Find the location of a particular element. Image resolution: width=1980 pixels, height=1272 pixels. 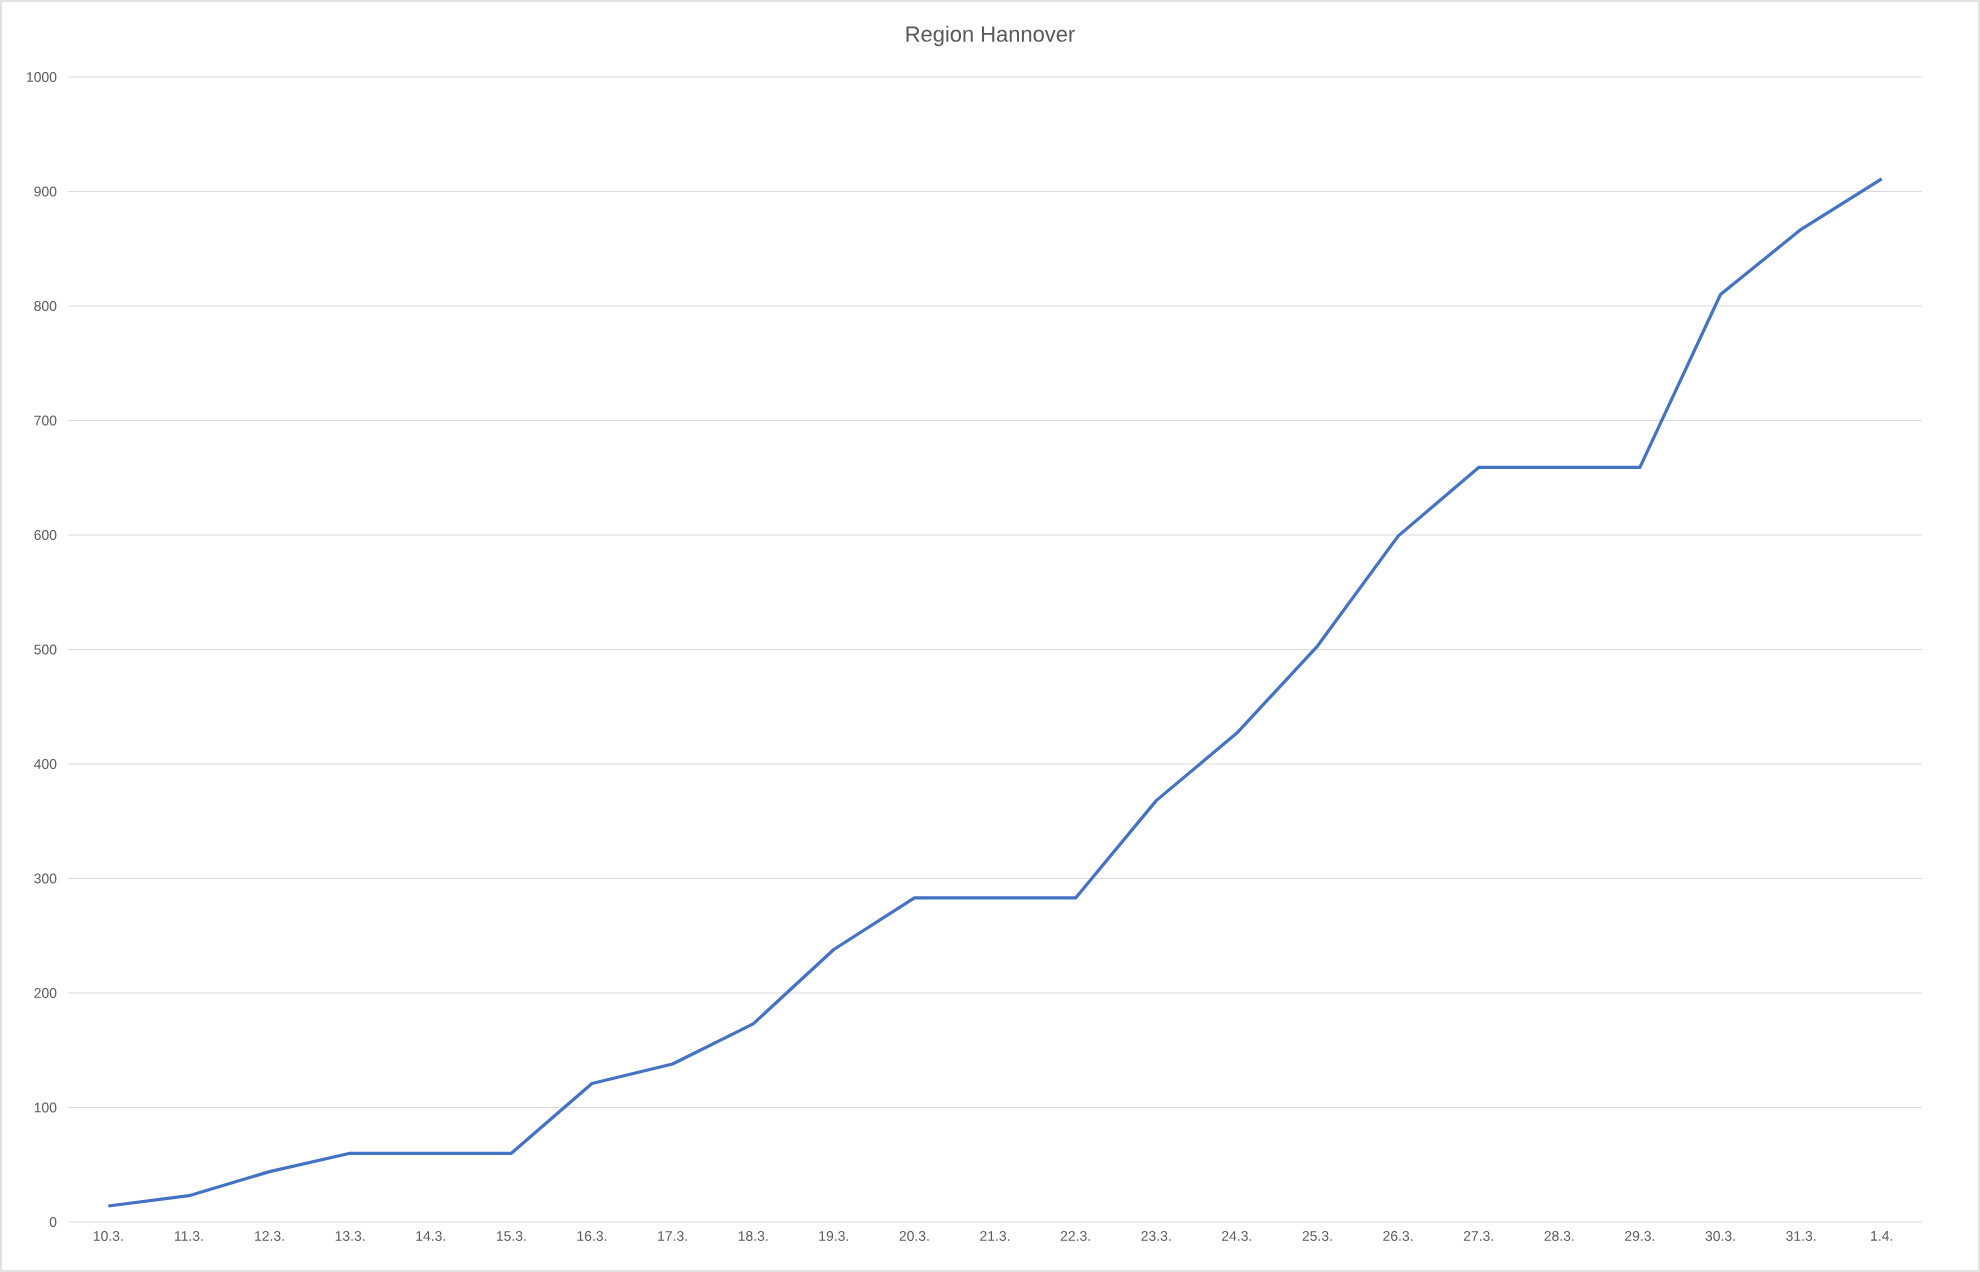

x-tick-label: 10.3. is located at coordinates (108, 1236).